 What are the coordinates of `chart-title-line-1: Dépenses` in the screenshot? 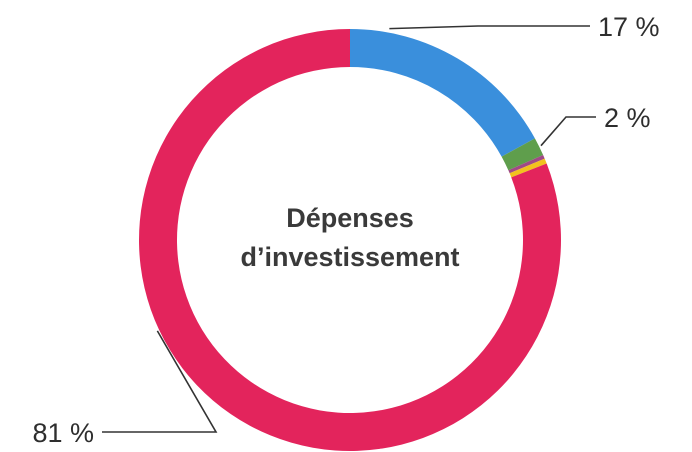 It's located at (350, 218).